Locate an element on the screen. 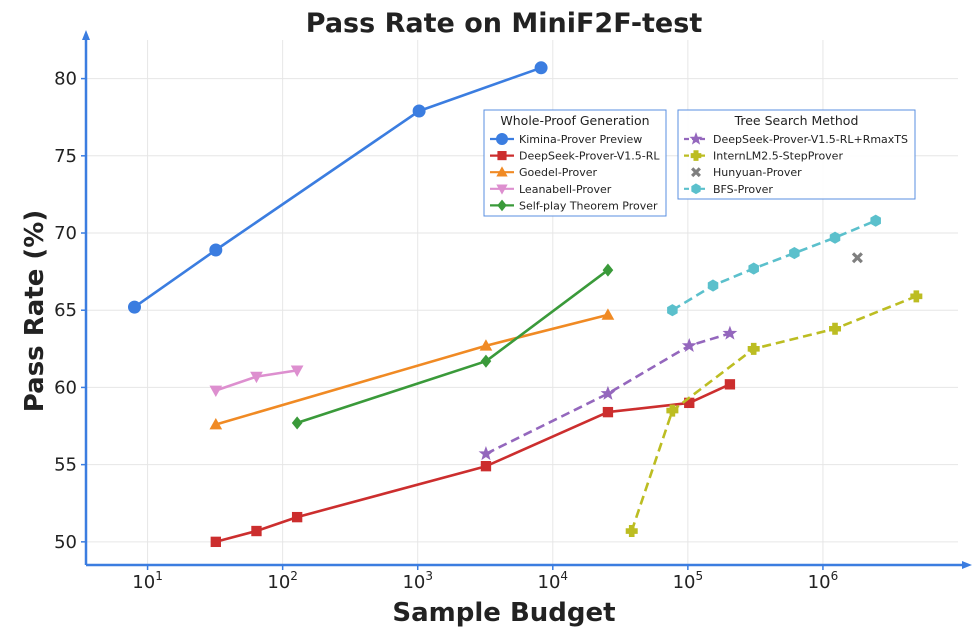  x-tick-exponent: 1 is located at coordinates (159, 576).